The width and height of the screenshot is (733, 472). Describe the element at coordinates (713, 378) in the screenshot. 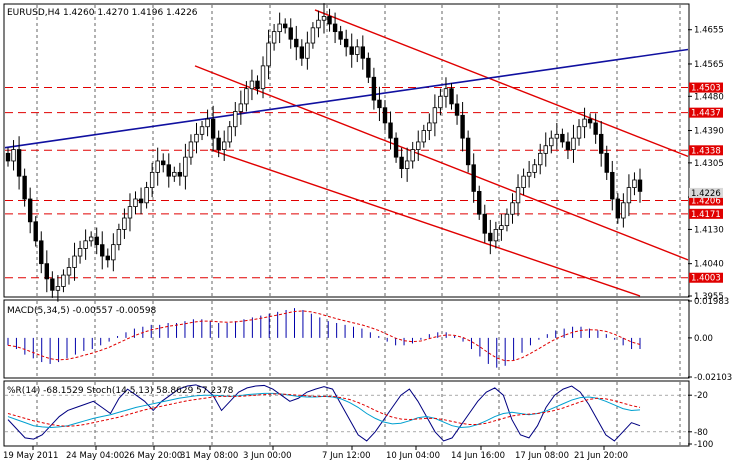

I see `macd-tick-label: -0.02103` at that location.